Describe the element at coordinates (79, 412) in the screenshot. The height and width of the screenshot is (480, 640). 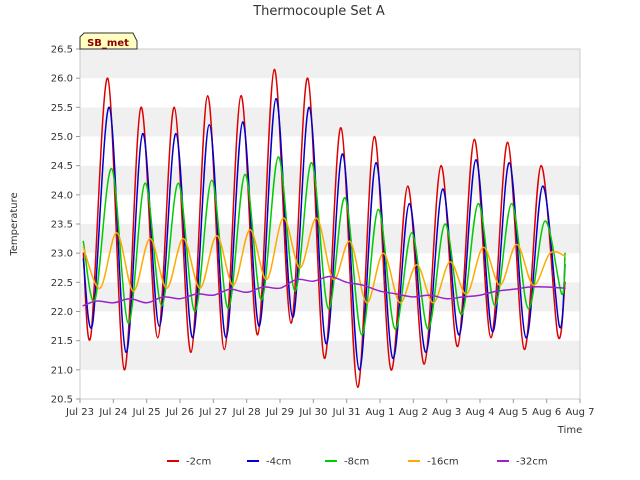
I see `x-tick-label: Jul 23` at that location.